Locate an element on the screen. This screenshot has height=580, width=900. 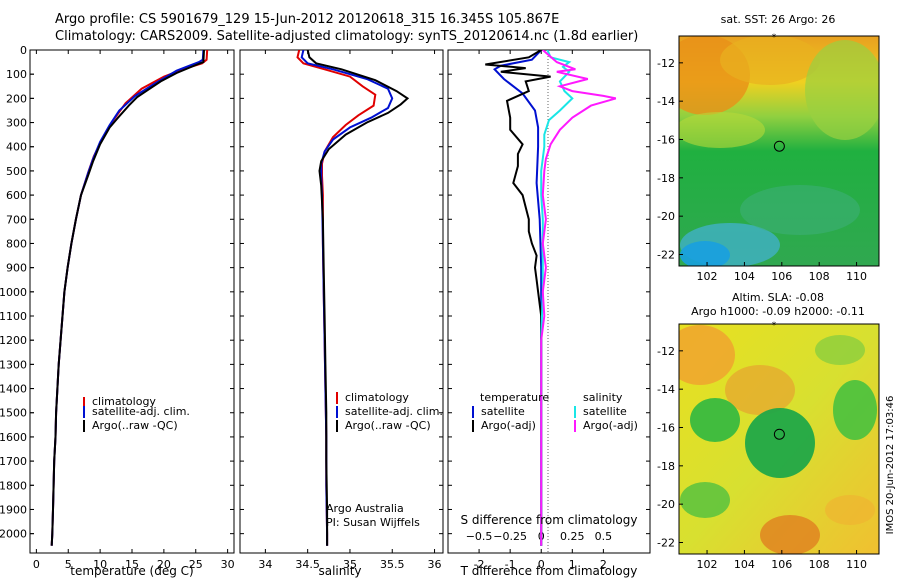
depth-tick-label: 500 is located at coordinates (16, 171).